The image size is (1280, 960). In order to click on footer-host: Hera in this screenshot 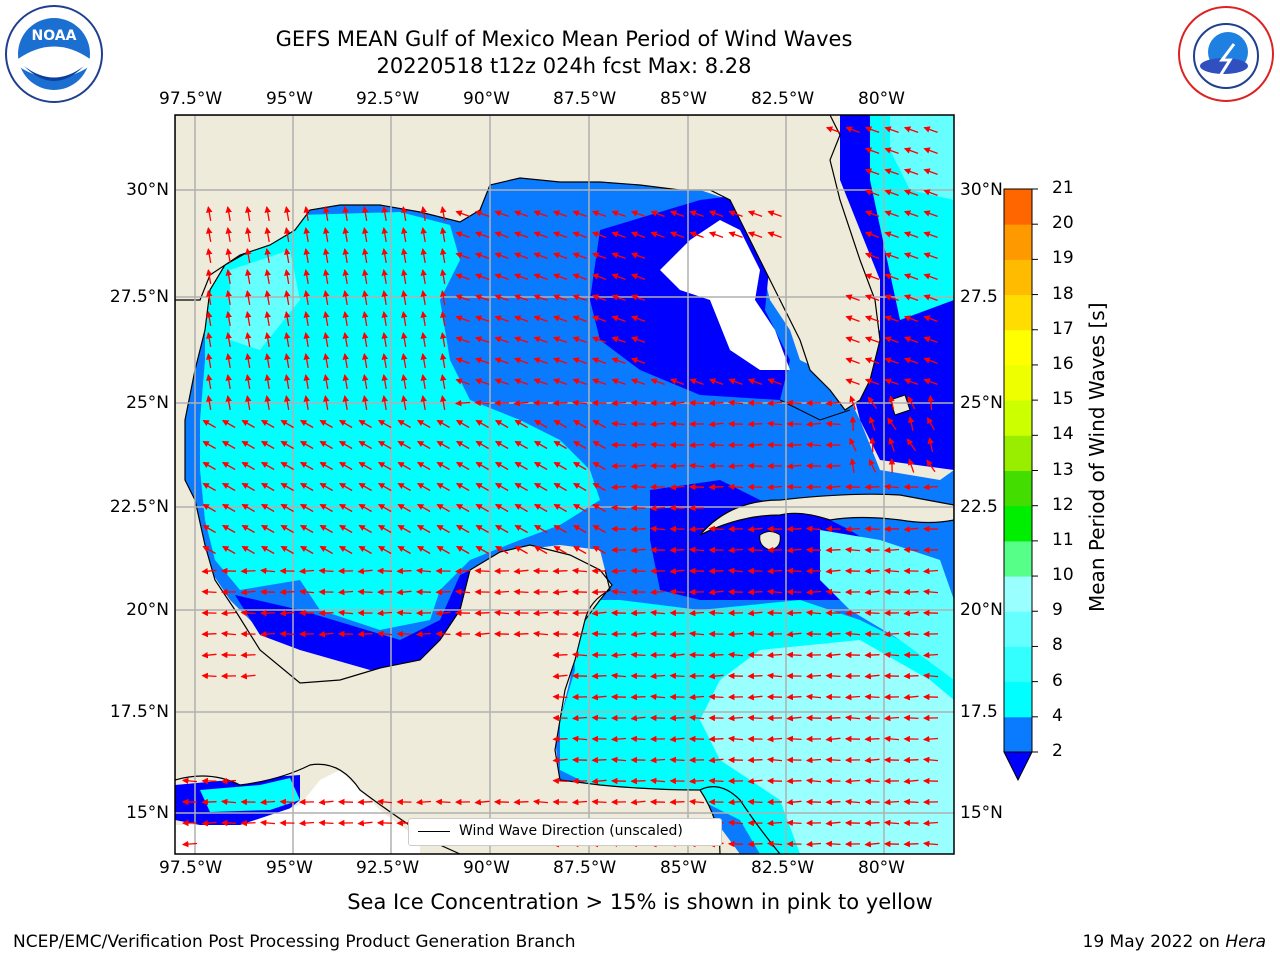, I will do `click(1245, 942)`.